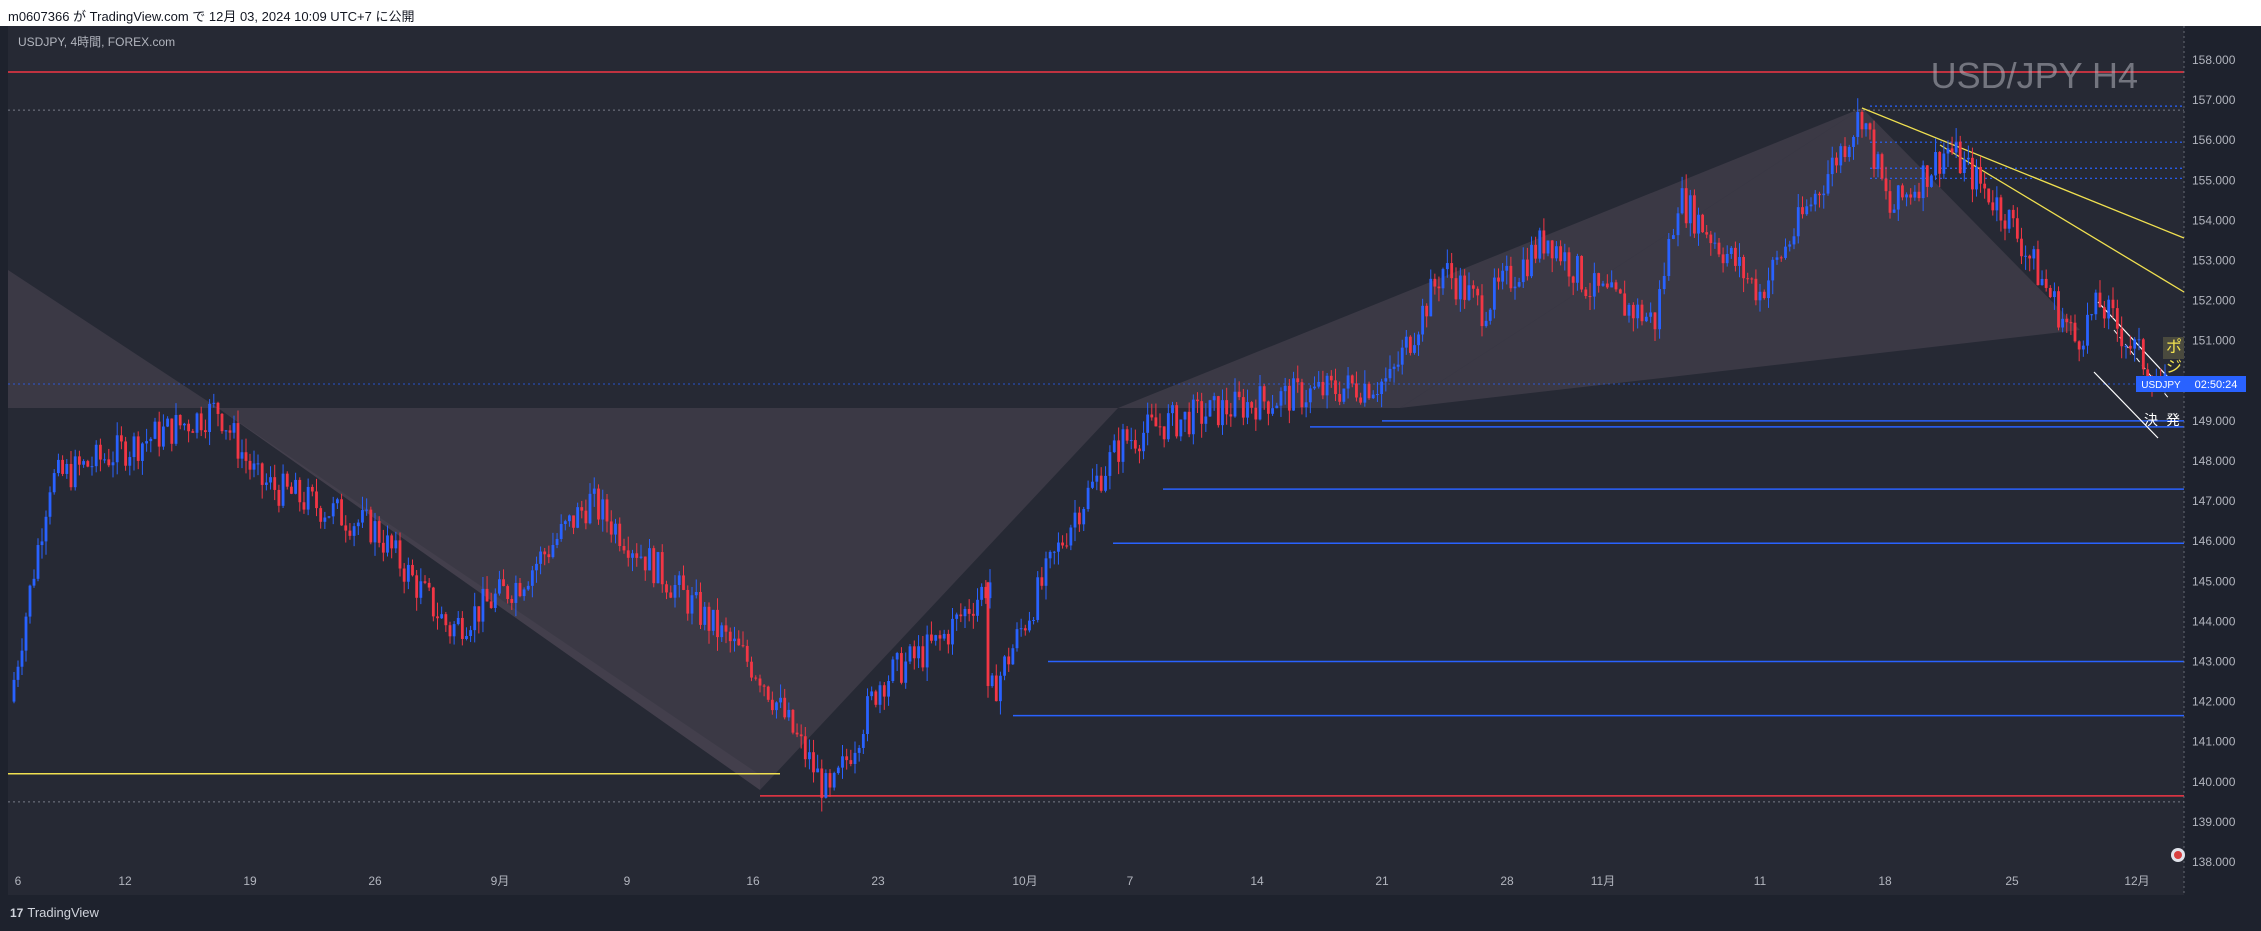  Describe the element at coordinates (375, 881) in the screenshot. I see `time-tick-label: 26` at that location.